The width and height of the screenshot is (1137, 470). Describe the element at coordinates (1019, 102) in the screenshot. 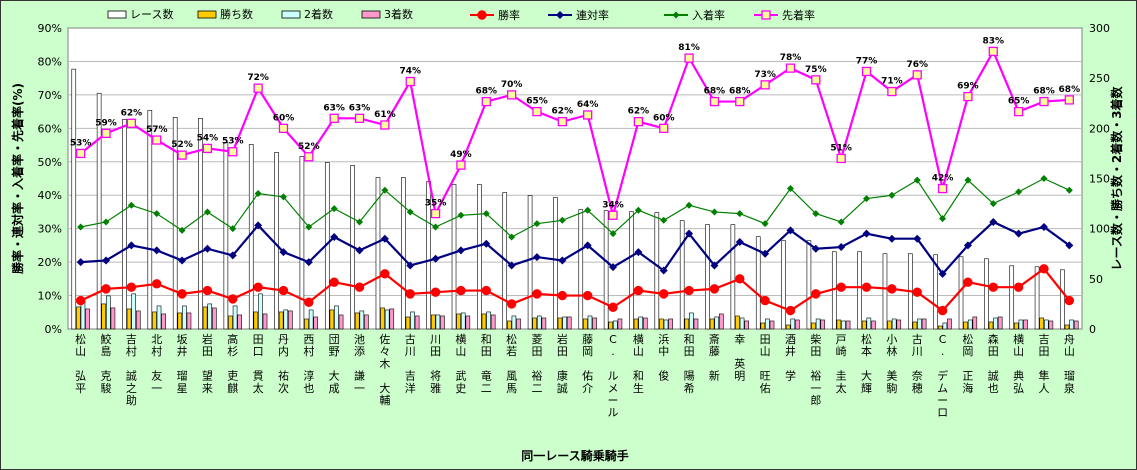

I see `data-label: 65%` at that location.